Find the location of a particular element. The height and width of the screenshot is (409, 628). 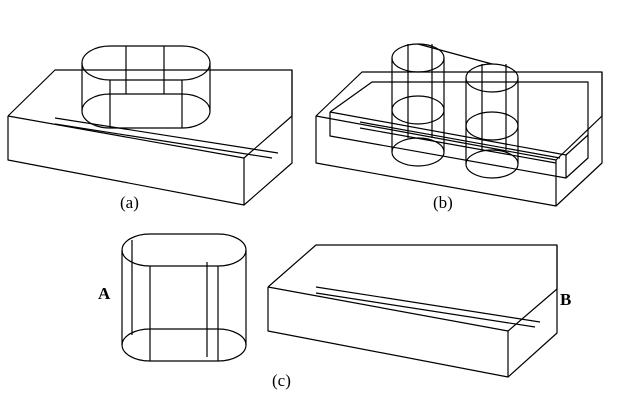

label-a: A is located at coordinates (104, 293).